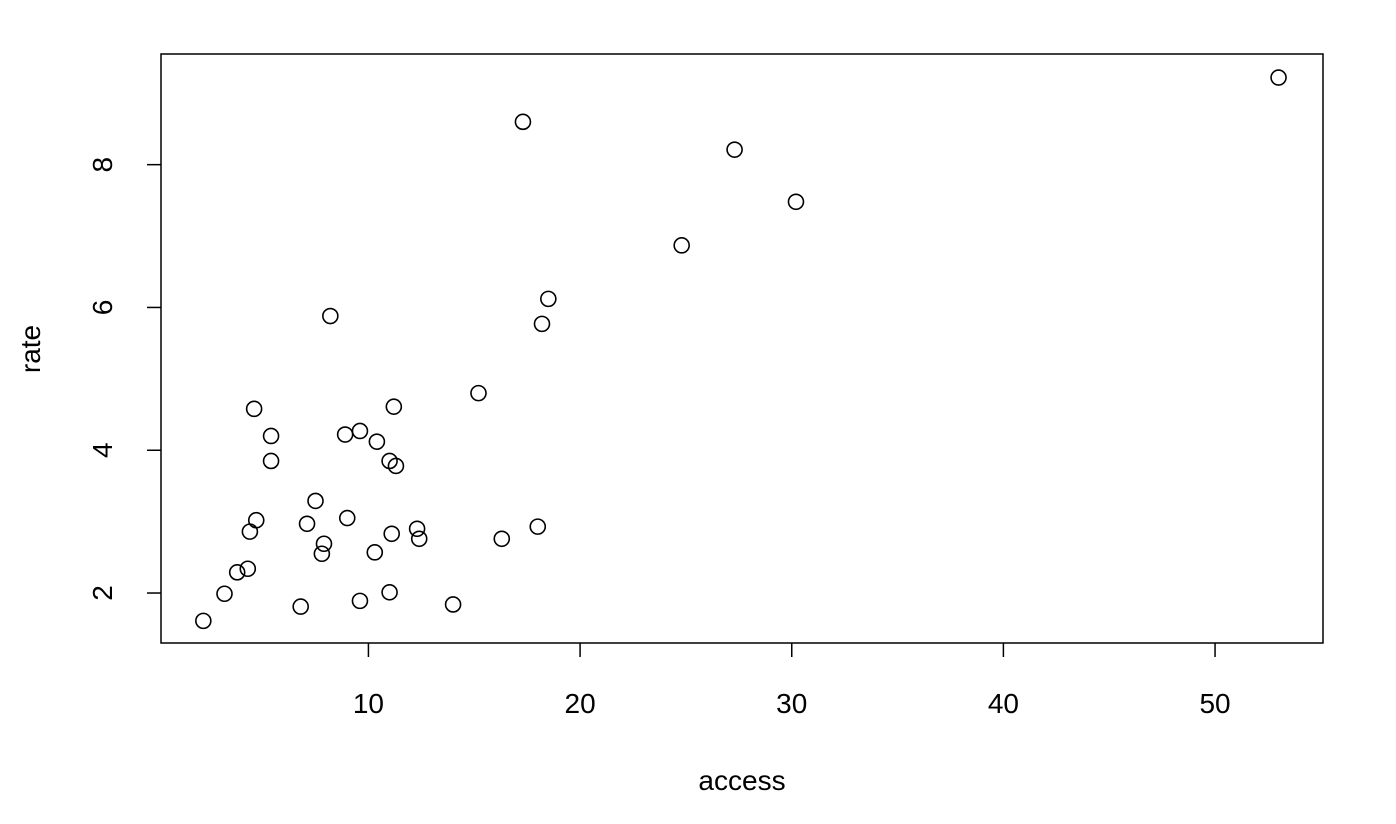  What do you see at coordinates (368, 703) in the screenshot?
I see `x-tick-label: 10` at bounding box center [368, 703].